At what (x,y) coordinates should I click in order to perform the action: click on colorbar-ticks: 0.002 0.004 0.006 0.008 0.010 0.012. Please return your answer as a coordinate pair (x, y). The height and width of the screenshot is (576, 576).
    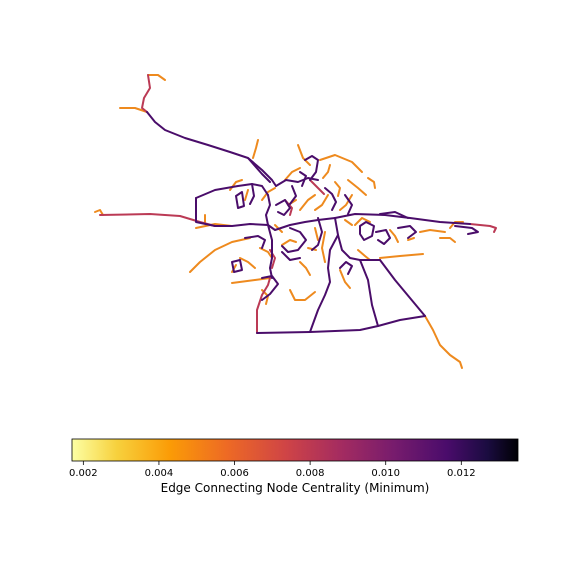
    Looking at the image, I should click on (272, 470).